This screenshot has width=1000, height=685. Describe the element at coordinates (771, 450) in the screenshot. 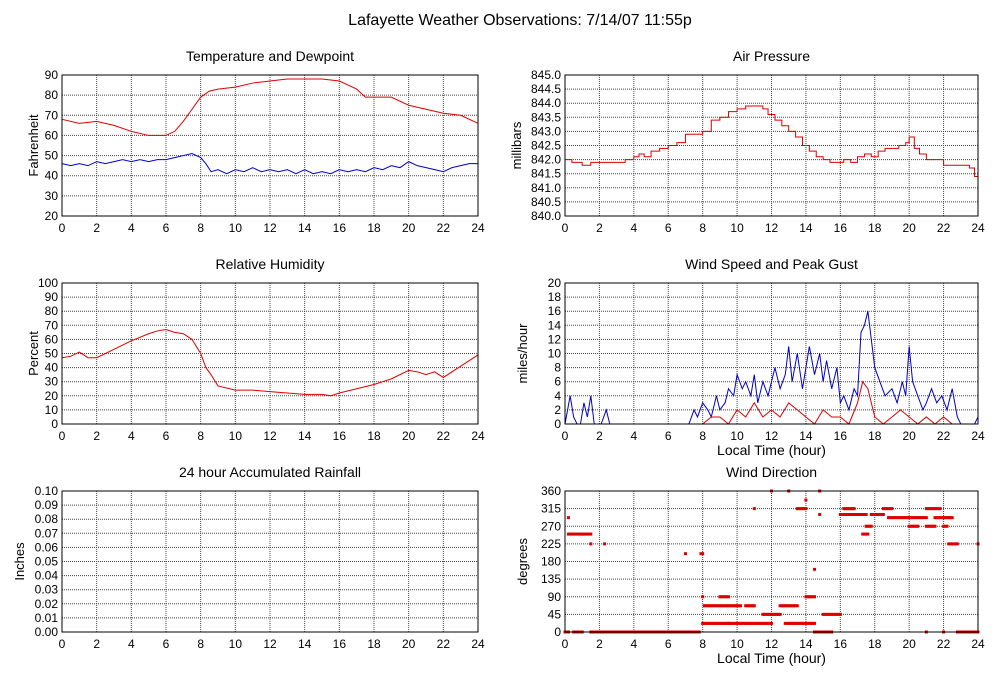

I see `x-axis-label: Local Time (hour)` at that location.